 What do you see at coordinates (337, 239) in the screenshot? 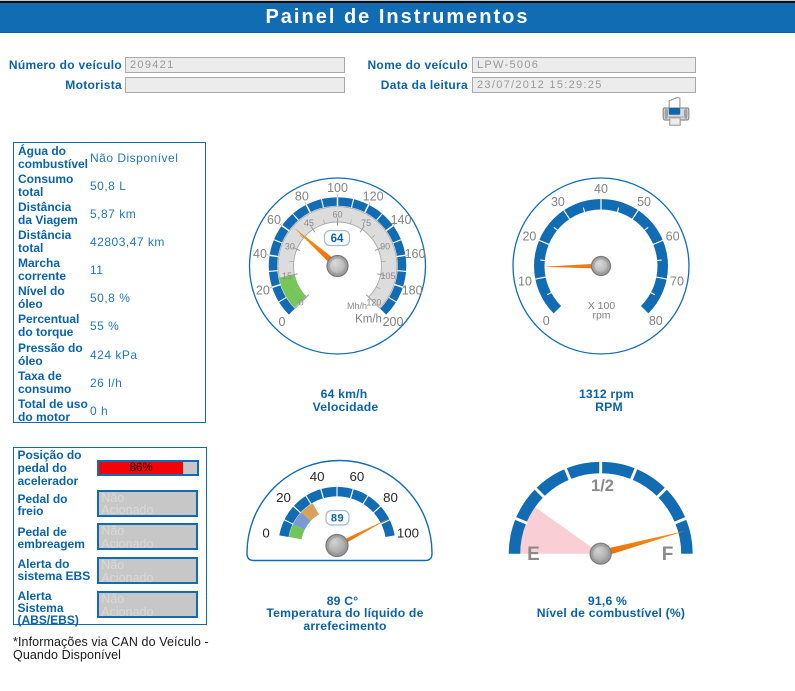
I see `svg-text: 64` at bounding box center [337, 239].